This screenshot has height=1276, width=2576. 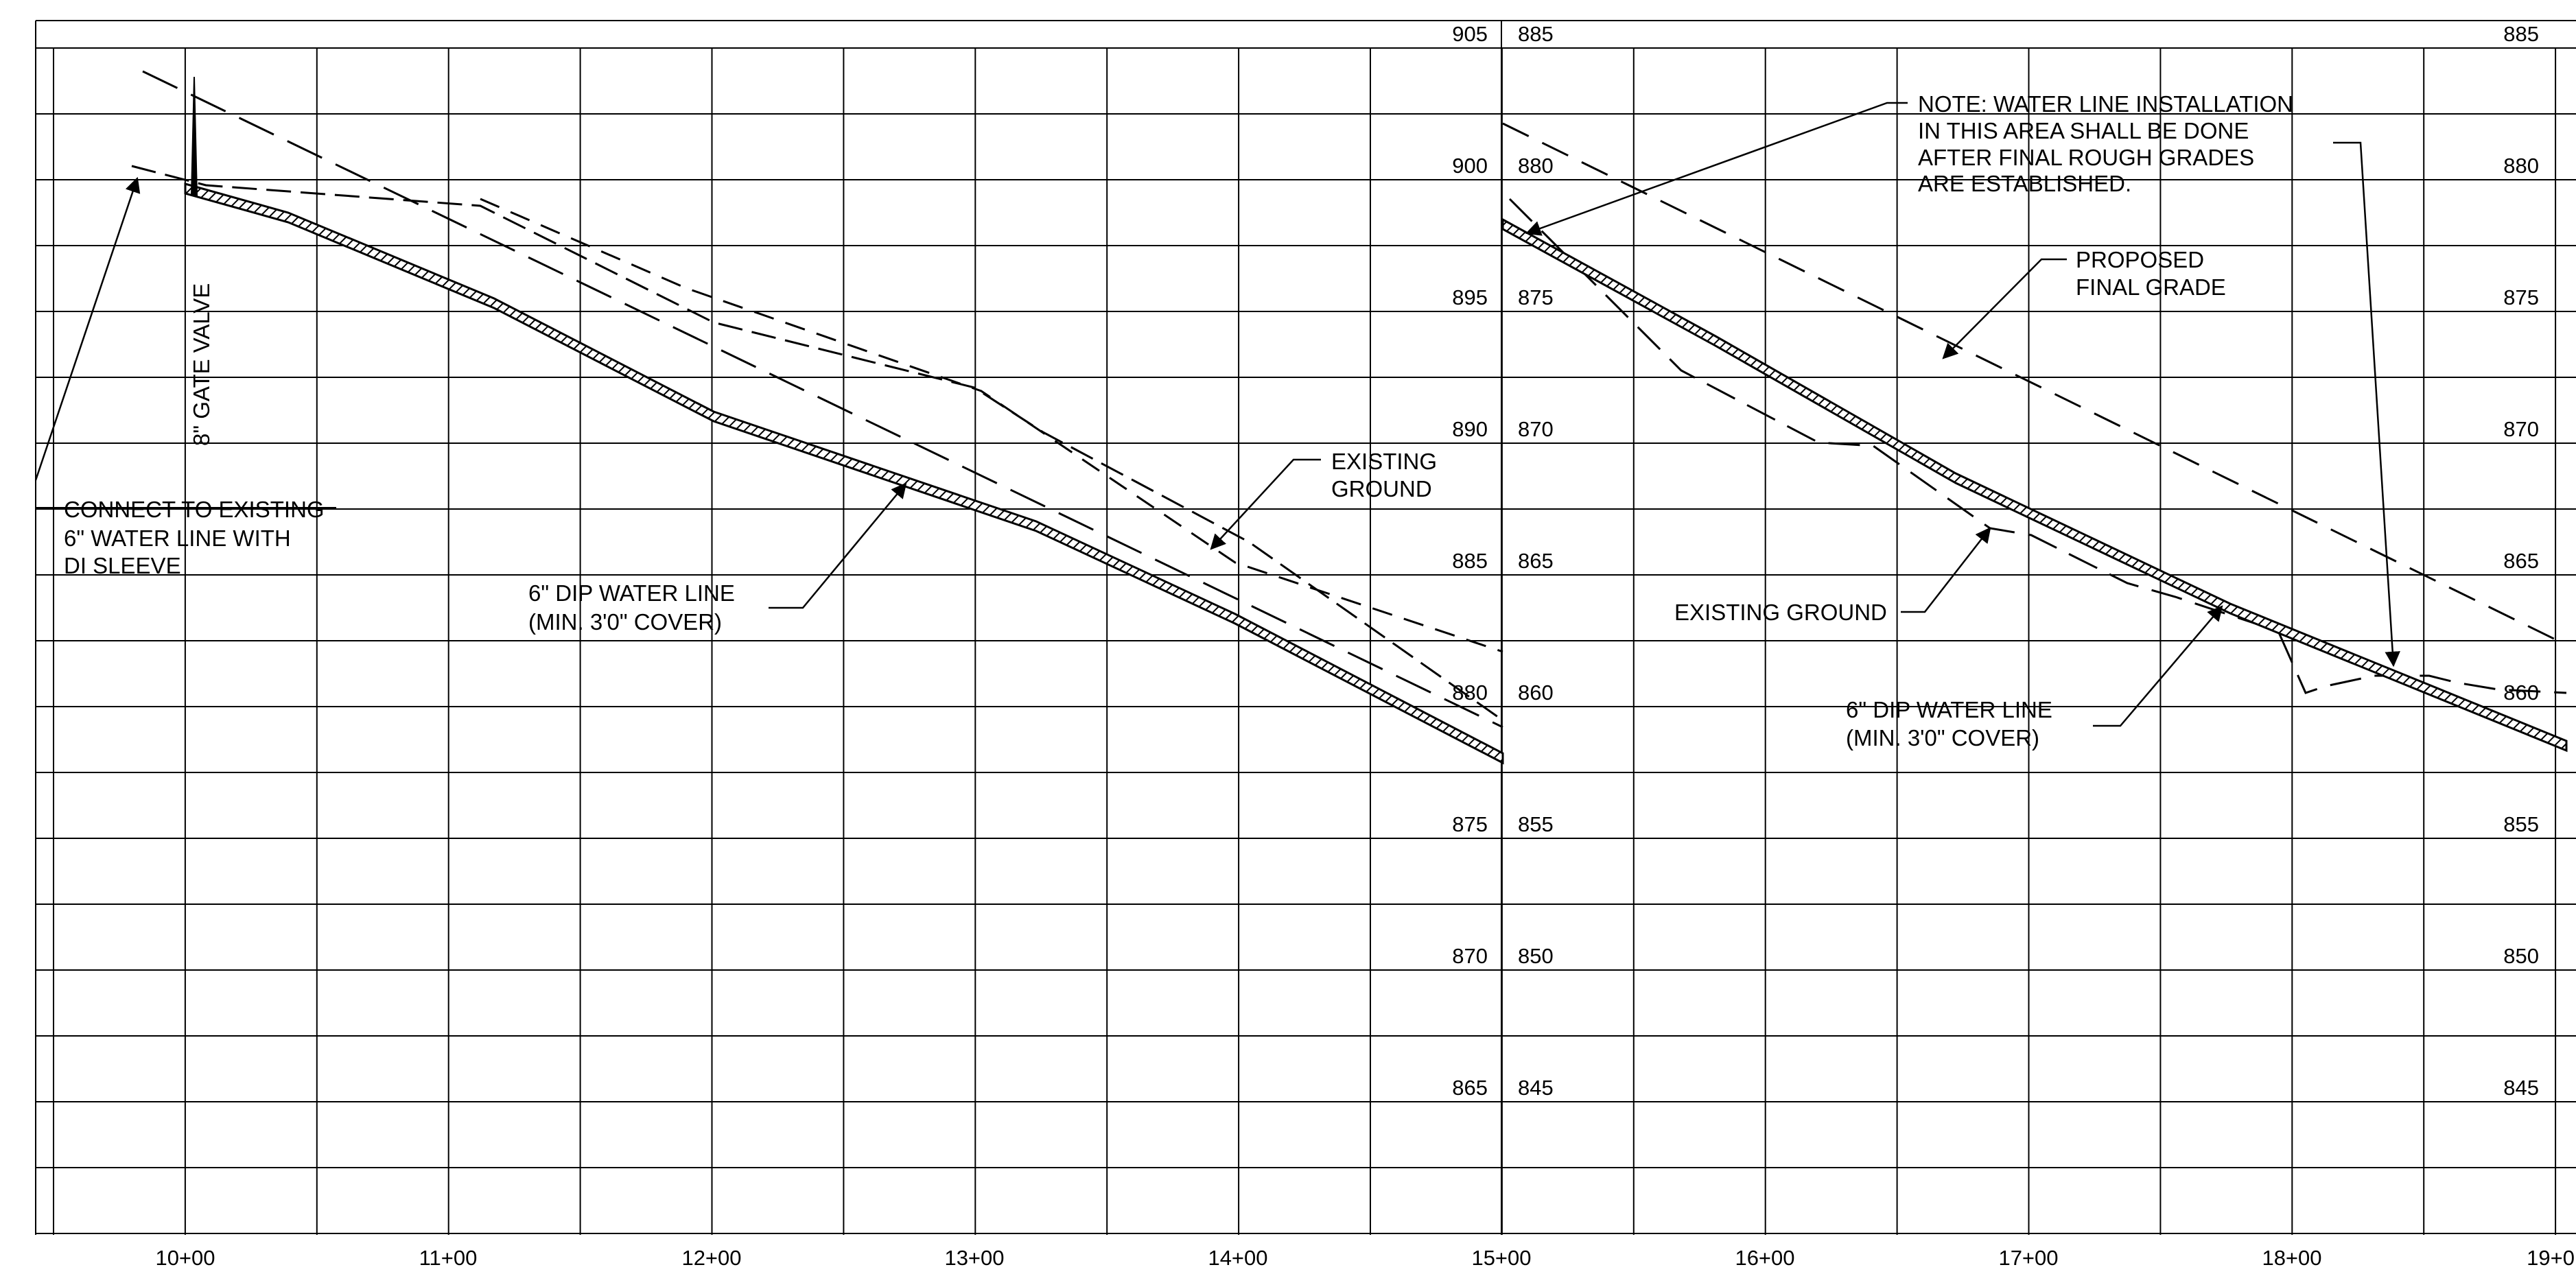 I want to click on right-existing-ground-note: EXISTING GROUND, so click(x=1832, y=576).